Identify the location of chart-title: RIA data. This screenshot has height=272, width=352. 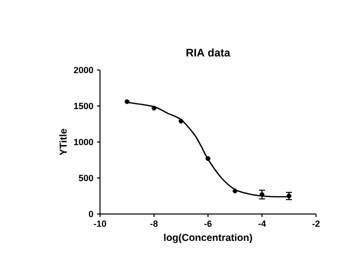
(208, 52).